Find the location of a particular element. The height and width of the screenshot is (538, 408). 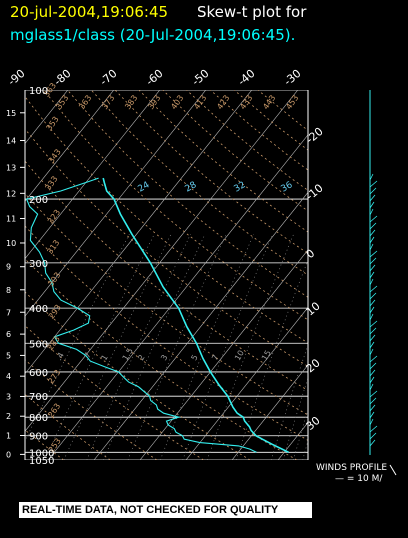

pressure-label: 700 is located at coordinates (38, 397).